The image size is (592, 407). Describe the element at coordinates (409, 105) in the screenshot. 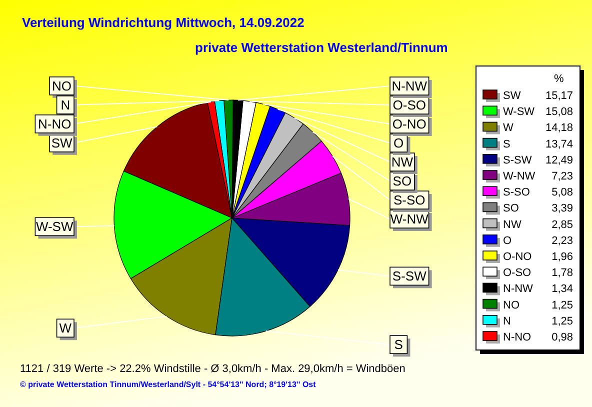

I see `slice-label: O-SO` at that location.